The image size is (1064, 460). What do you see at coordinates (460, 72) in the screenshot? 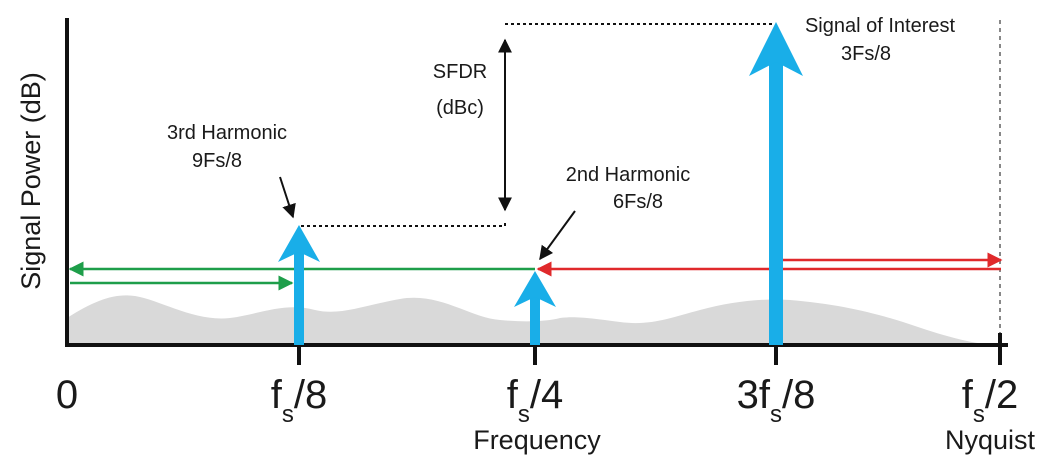
I see `sfdr-label: SFDR` at bounding box center [460, 72].